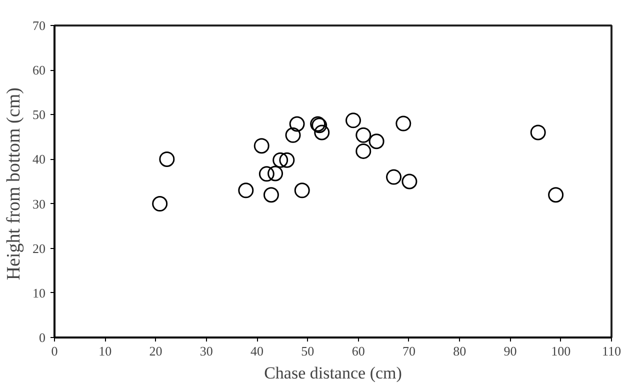 The width and height of the screenshot is (621, 385). Describe the element at coordinates (358, 351) in the screenshot. I see `x-tick-label: 60` at that location.